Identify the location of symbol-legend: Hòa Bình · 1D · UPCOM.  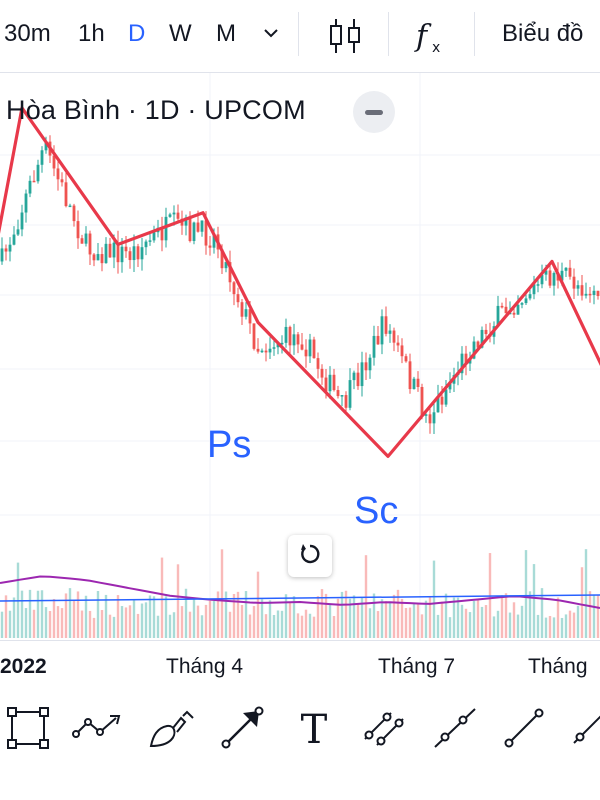
(156, 110).